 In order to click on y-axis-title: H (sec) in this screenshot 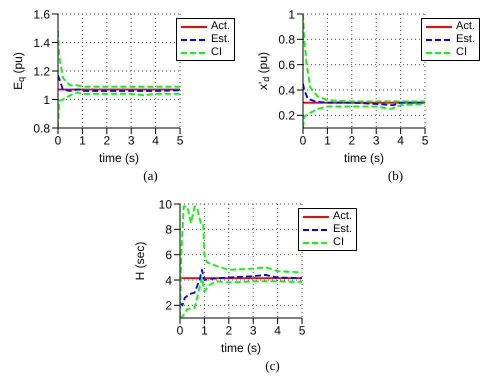, I will do `click(140, 261)`.